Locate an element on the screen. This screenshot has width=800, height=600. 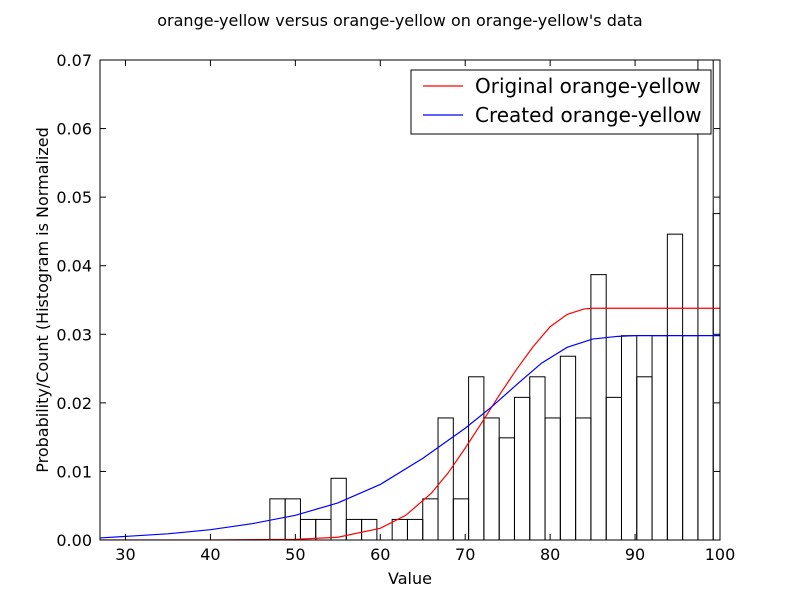
legend-box is located at coordinates (561, 102).